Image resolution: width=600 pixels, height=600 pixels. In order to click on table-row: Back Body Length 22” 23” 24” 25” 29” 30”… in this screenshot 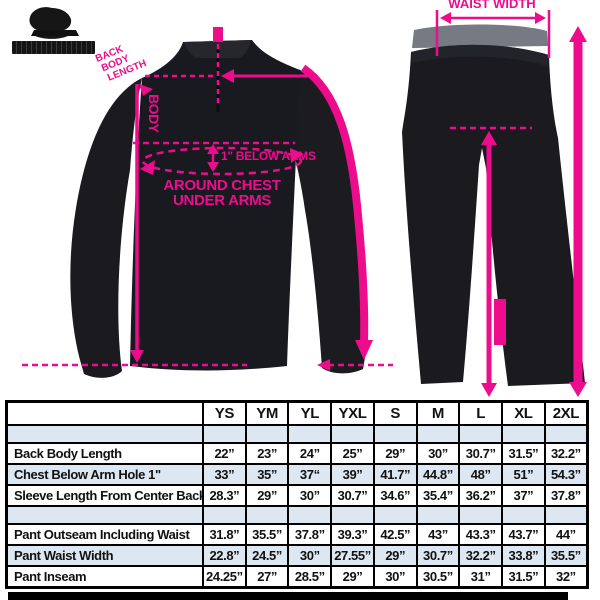, I will do `click(297, 453)`.